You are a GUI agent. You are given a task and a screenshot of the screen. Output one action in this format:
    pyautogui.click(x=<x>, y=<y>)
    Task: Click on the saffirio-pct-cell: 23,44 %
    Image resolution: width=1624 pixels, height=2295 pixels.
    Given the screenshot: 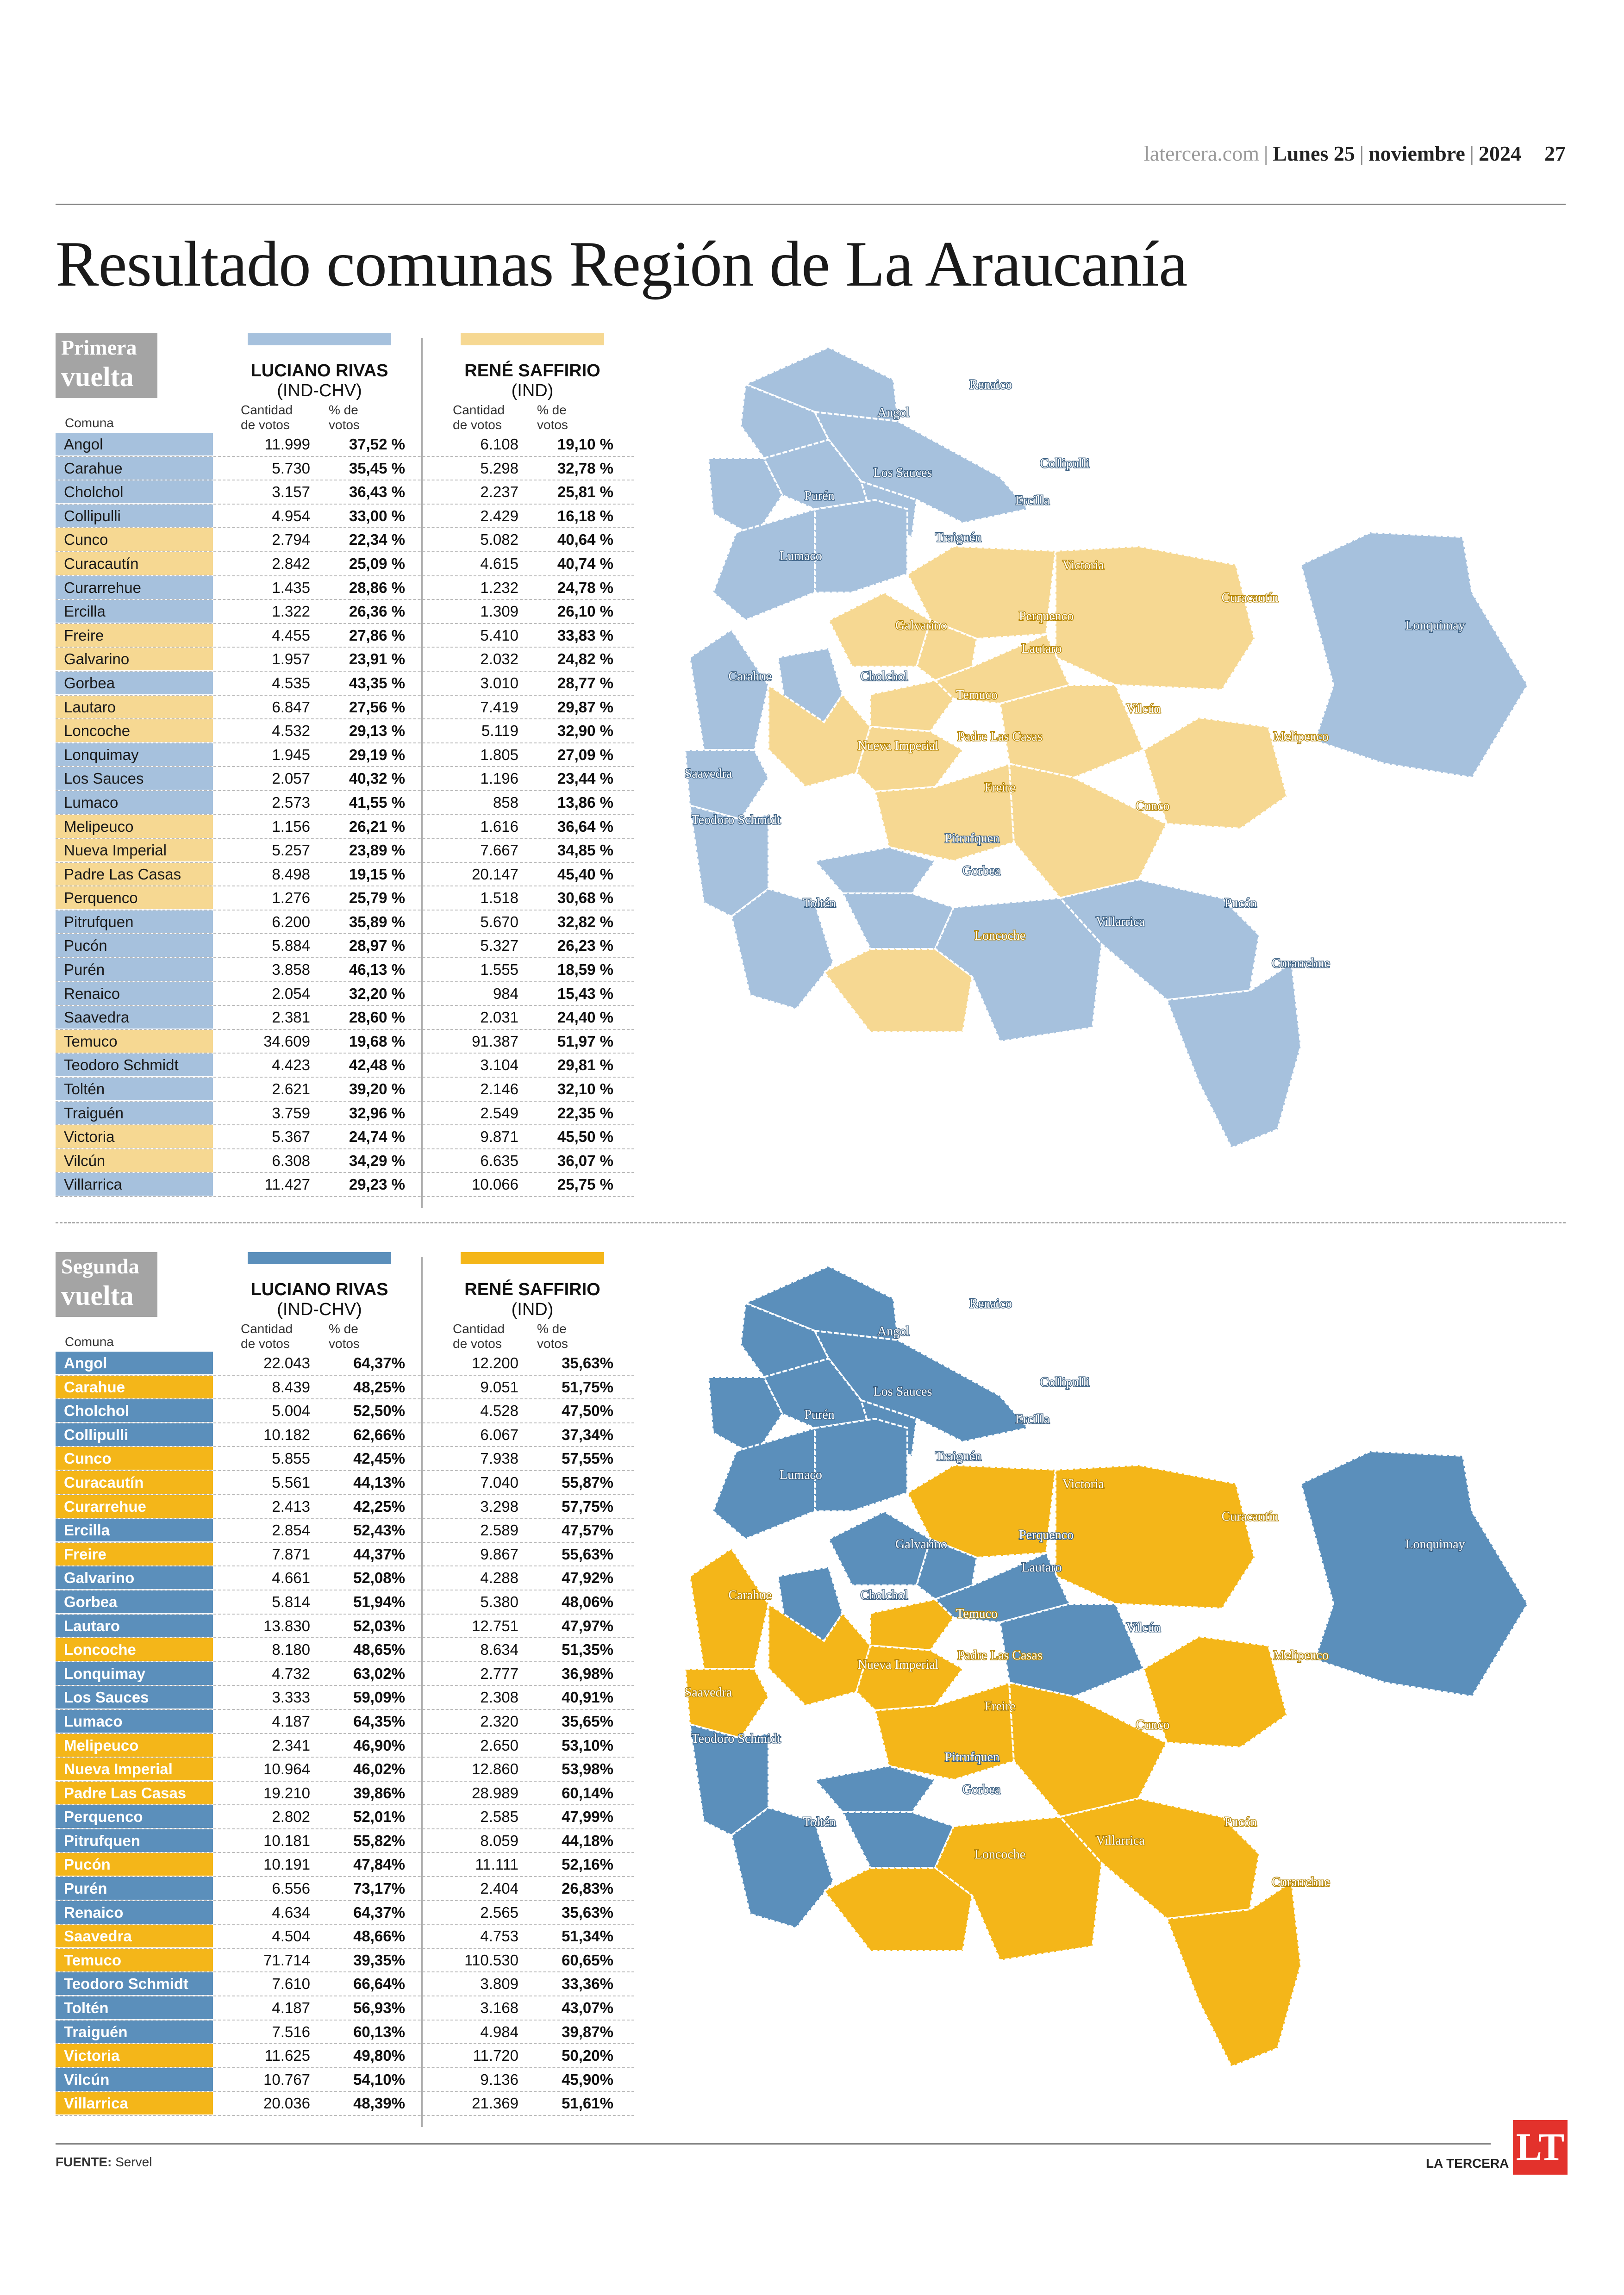 What is the action you would take?
    pyautogui.click(x=585, y=778)
    